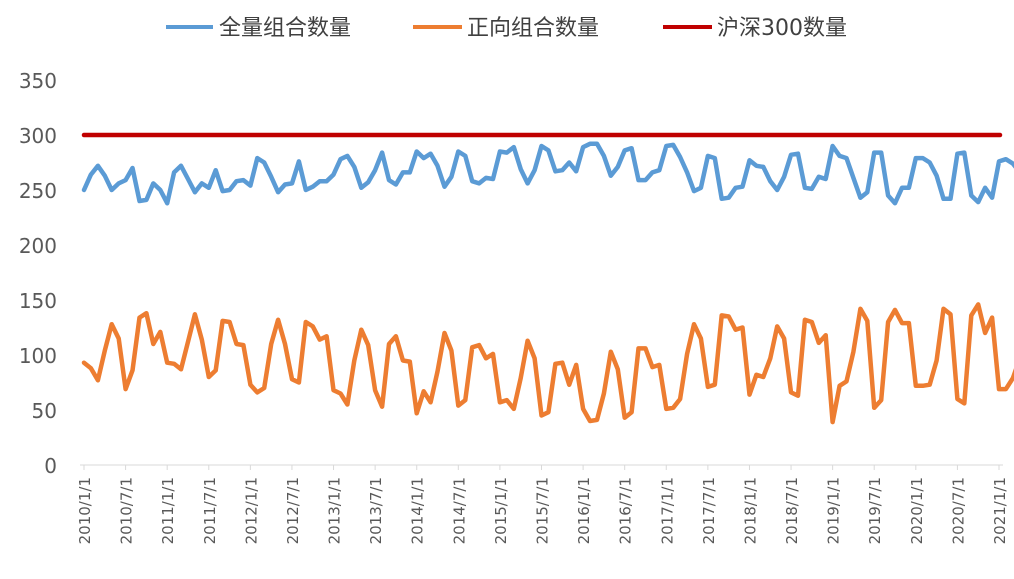 Image resolution: width=1014 pixels, height=579 pixels. What do you see at coordinates (285, 28) in the screenshot?
I see `legend-label-series-0: 全量组合数量` at bounding box center [285, 28].